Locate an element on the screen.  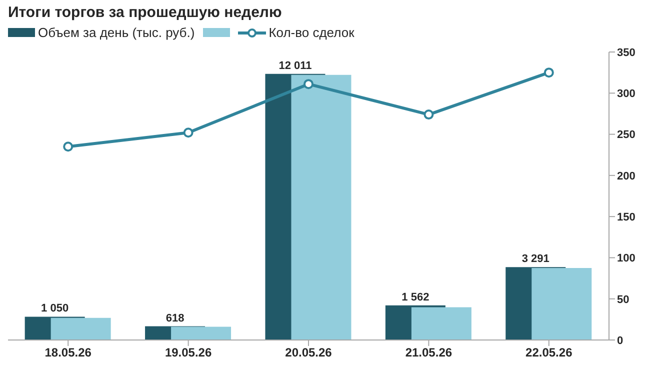
x-tick-label: 18.05.26 is located at coordinates (68, 353).